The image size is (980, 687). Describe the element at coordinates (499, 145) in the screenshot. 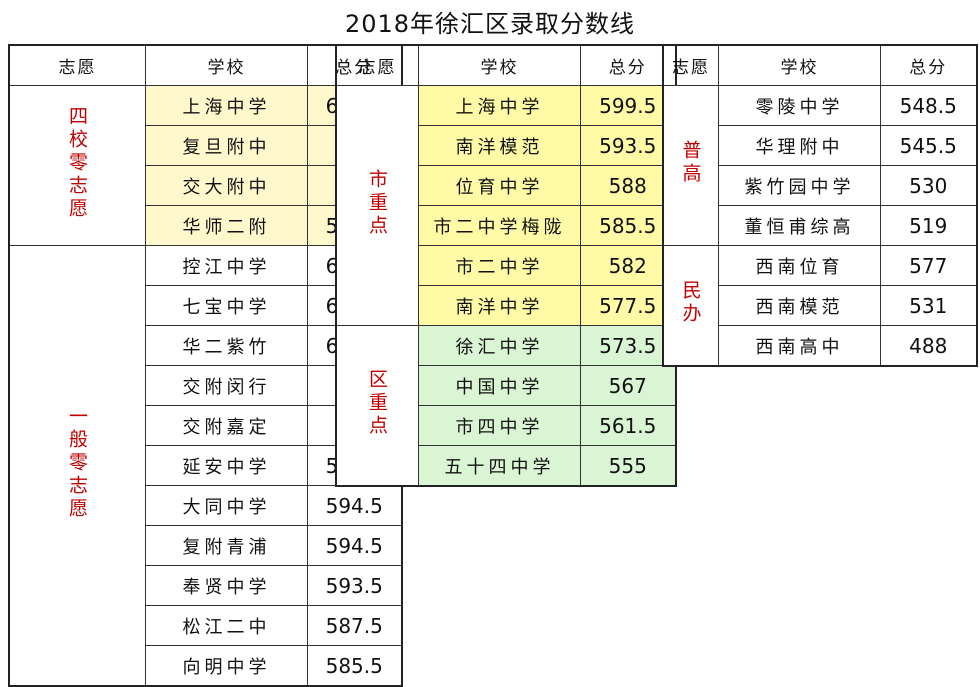

I see `school-cell: 南洋模范` at that location.